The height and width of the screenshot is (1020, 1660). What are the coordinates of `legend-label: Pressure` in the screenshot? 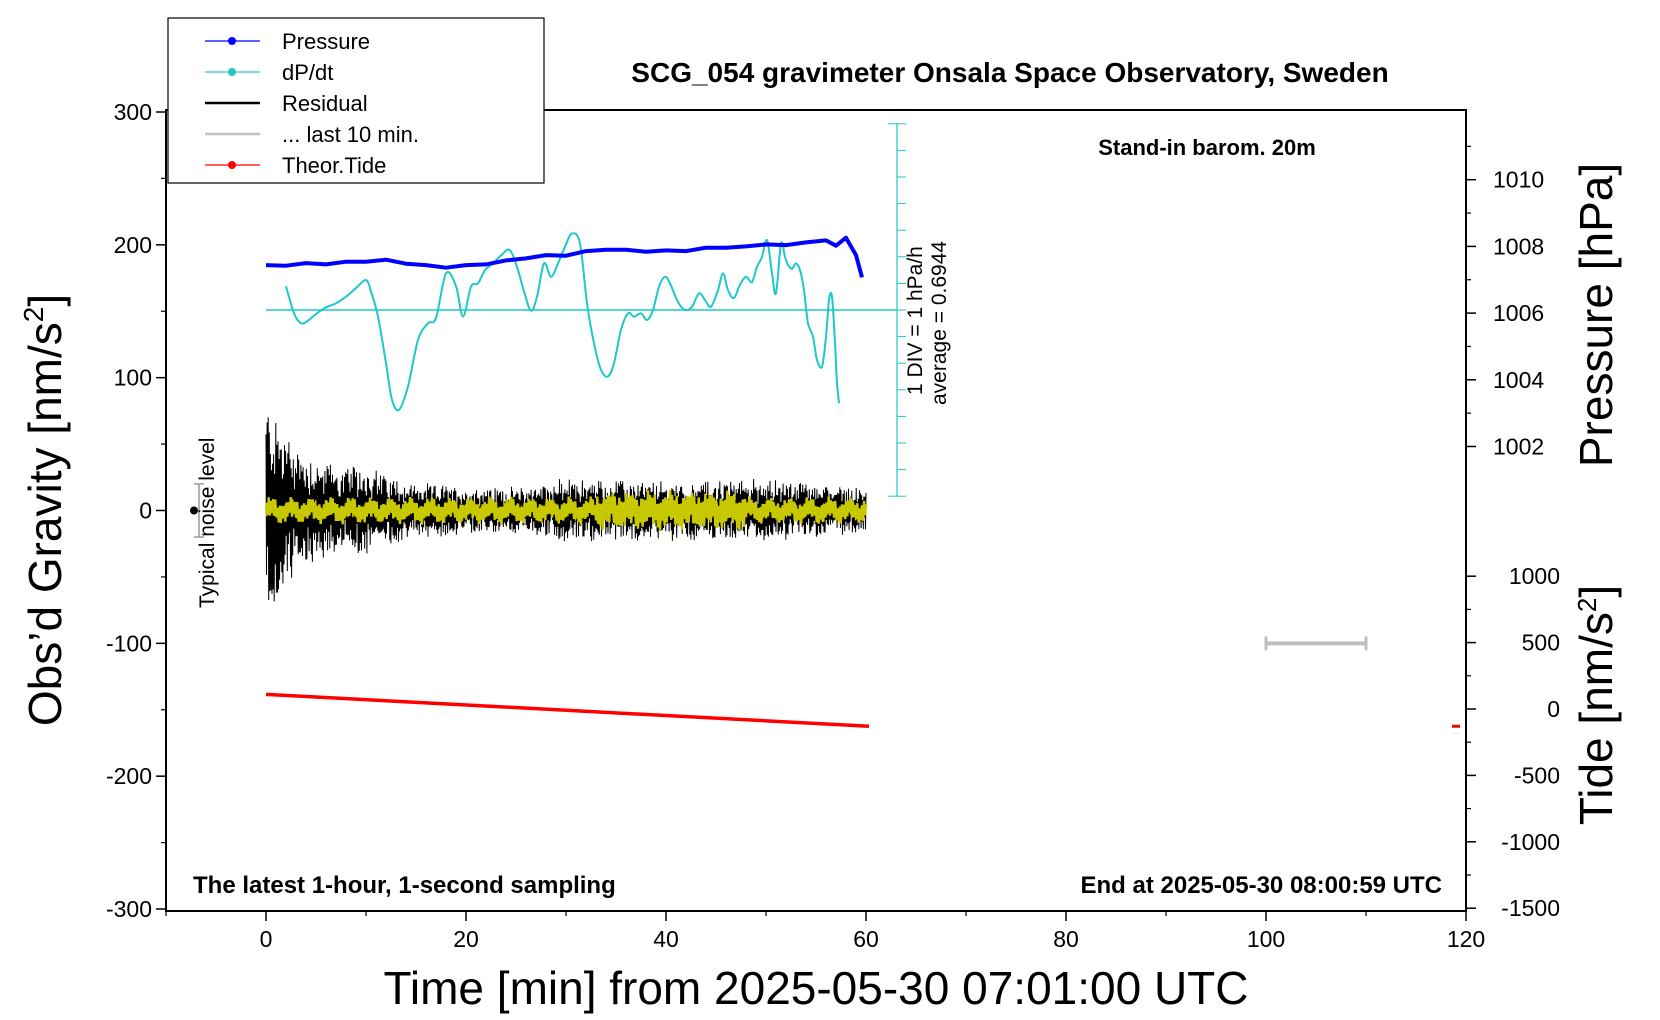 It's located at (326, 41).